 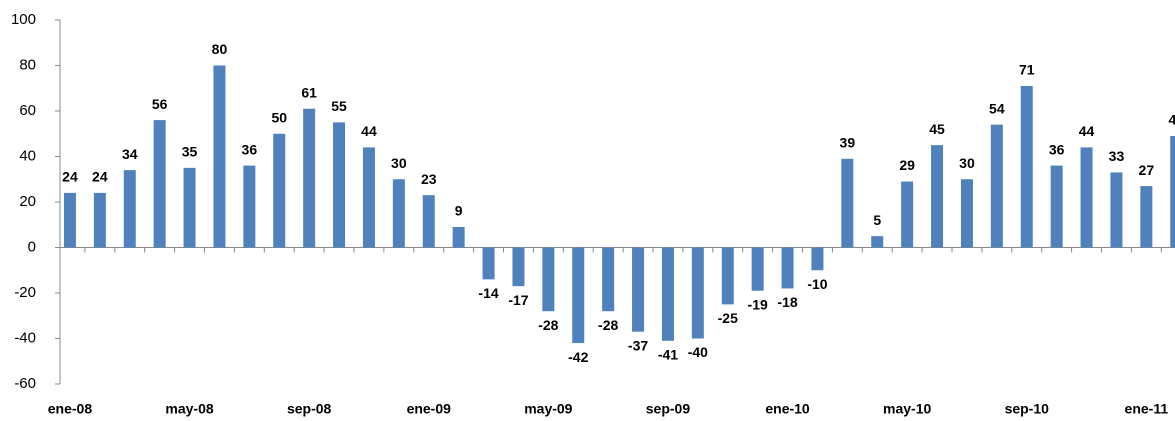 I want to click on x-tick-label: may-09, so click(x=548, y=409).